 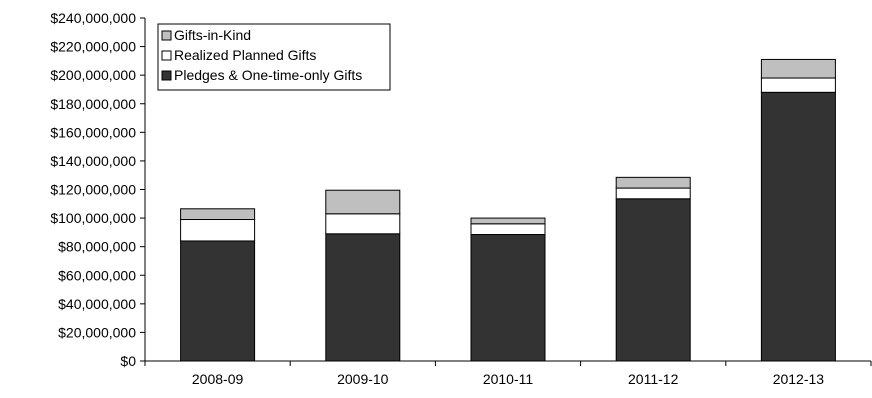 What do you see at coordinates (93, 161) in the screenshot?
I see `y-tick-label: $140,000,000` at bounding box center [93, 161].